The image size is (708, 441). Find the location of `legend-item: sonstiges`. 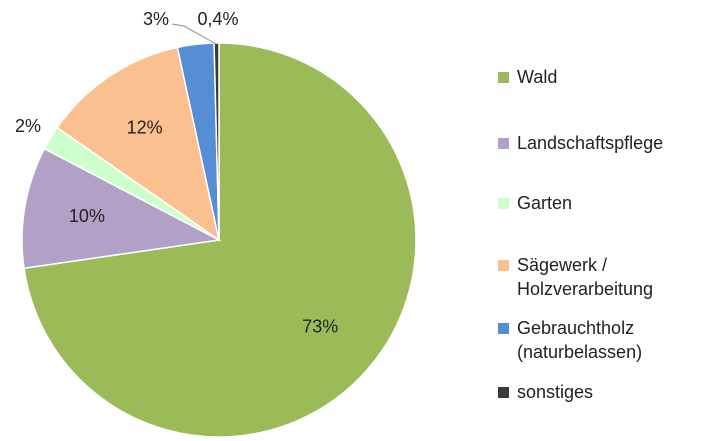

legend-item: sonstiges is located at coordinates (598, 392).